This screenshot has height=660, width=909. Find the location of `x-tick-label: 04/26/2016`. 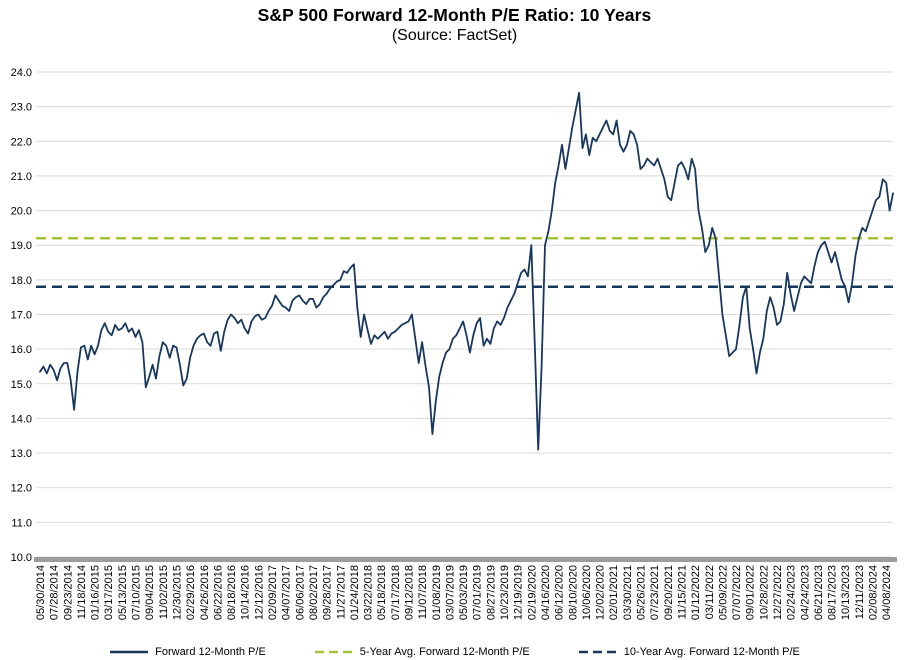

x-tick-label: 04/26/2016 is located at coordinates (205, 592).